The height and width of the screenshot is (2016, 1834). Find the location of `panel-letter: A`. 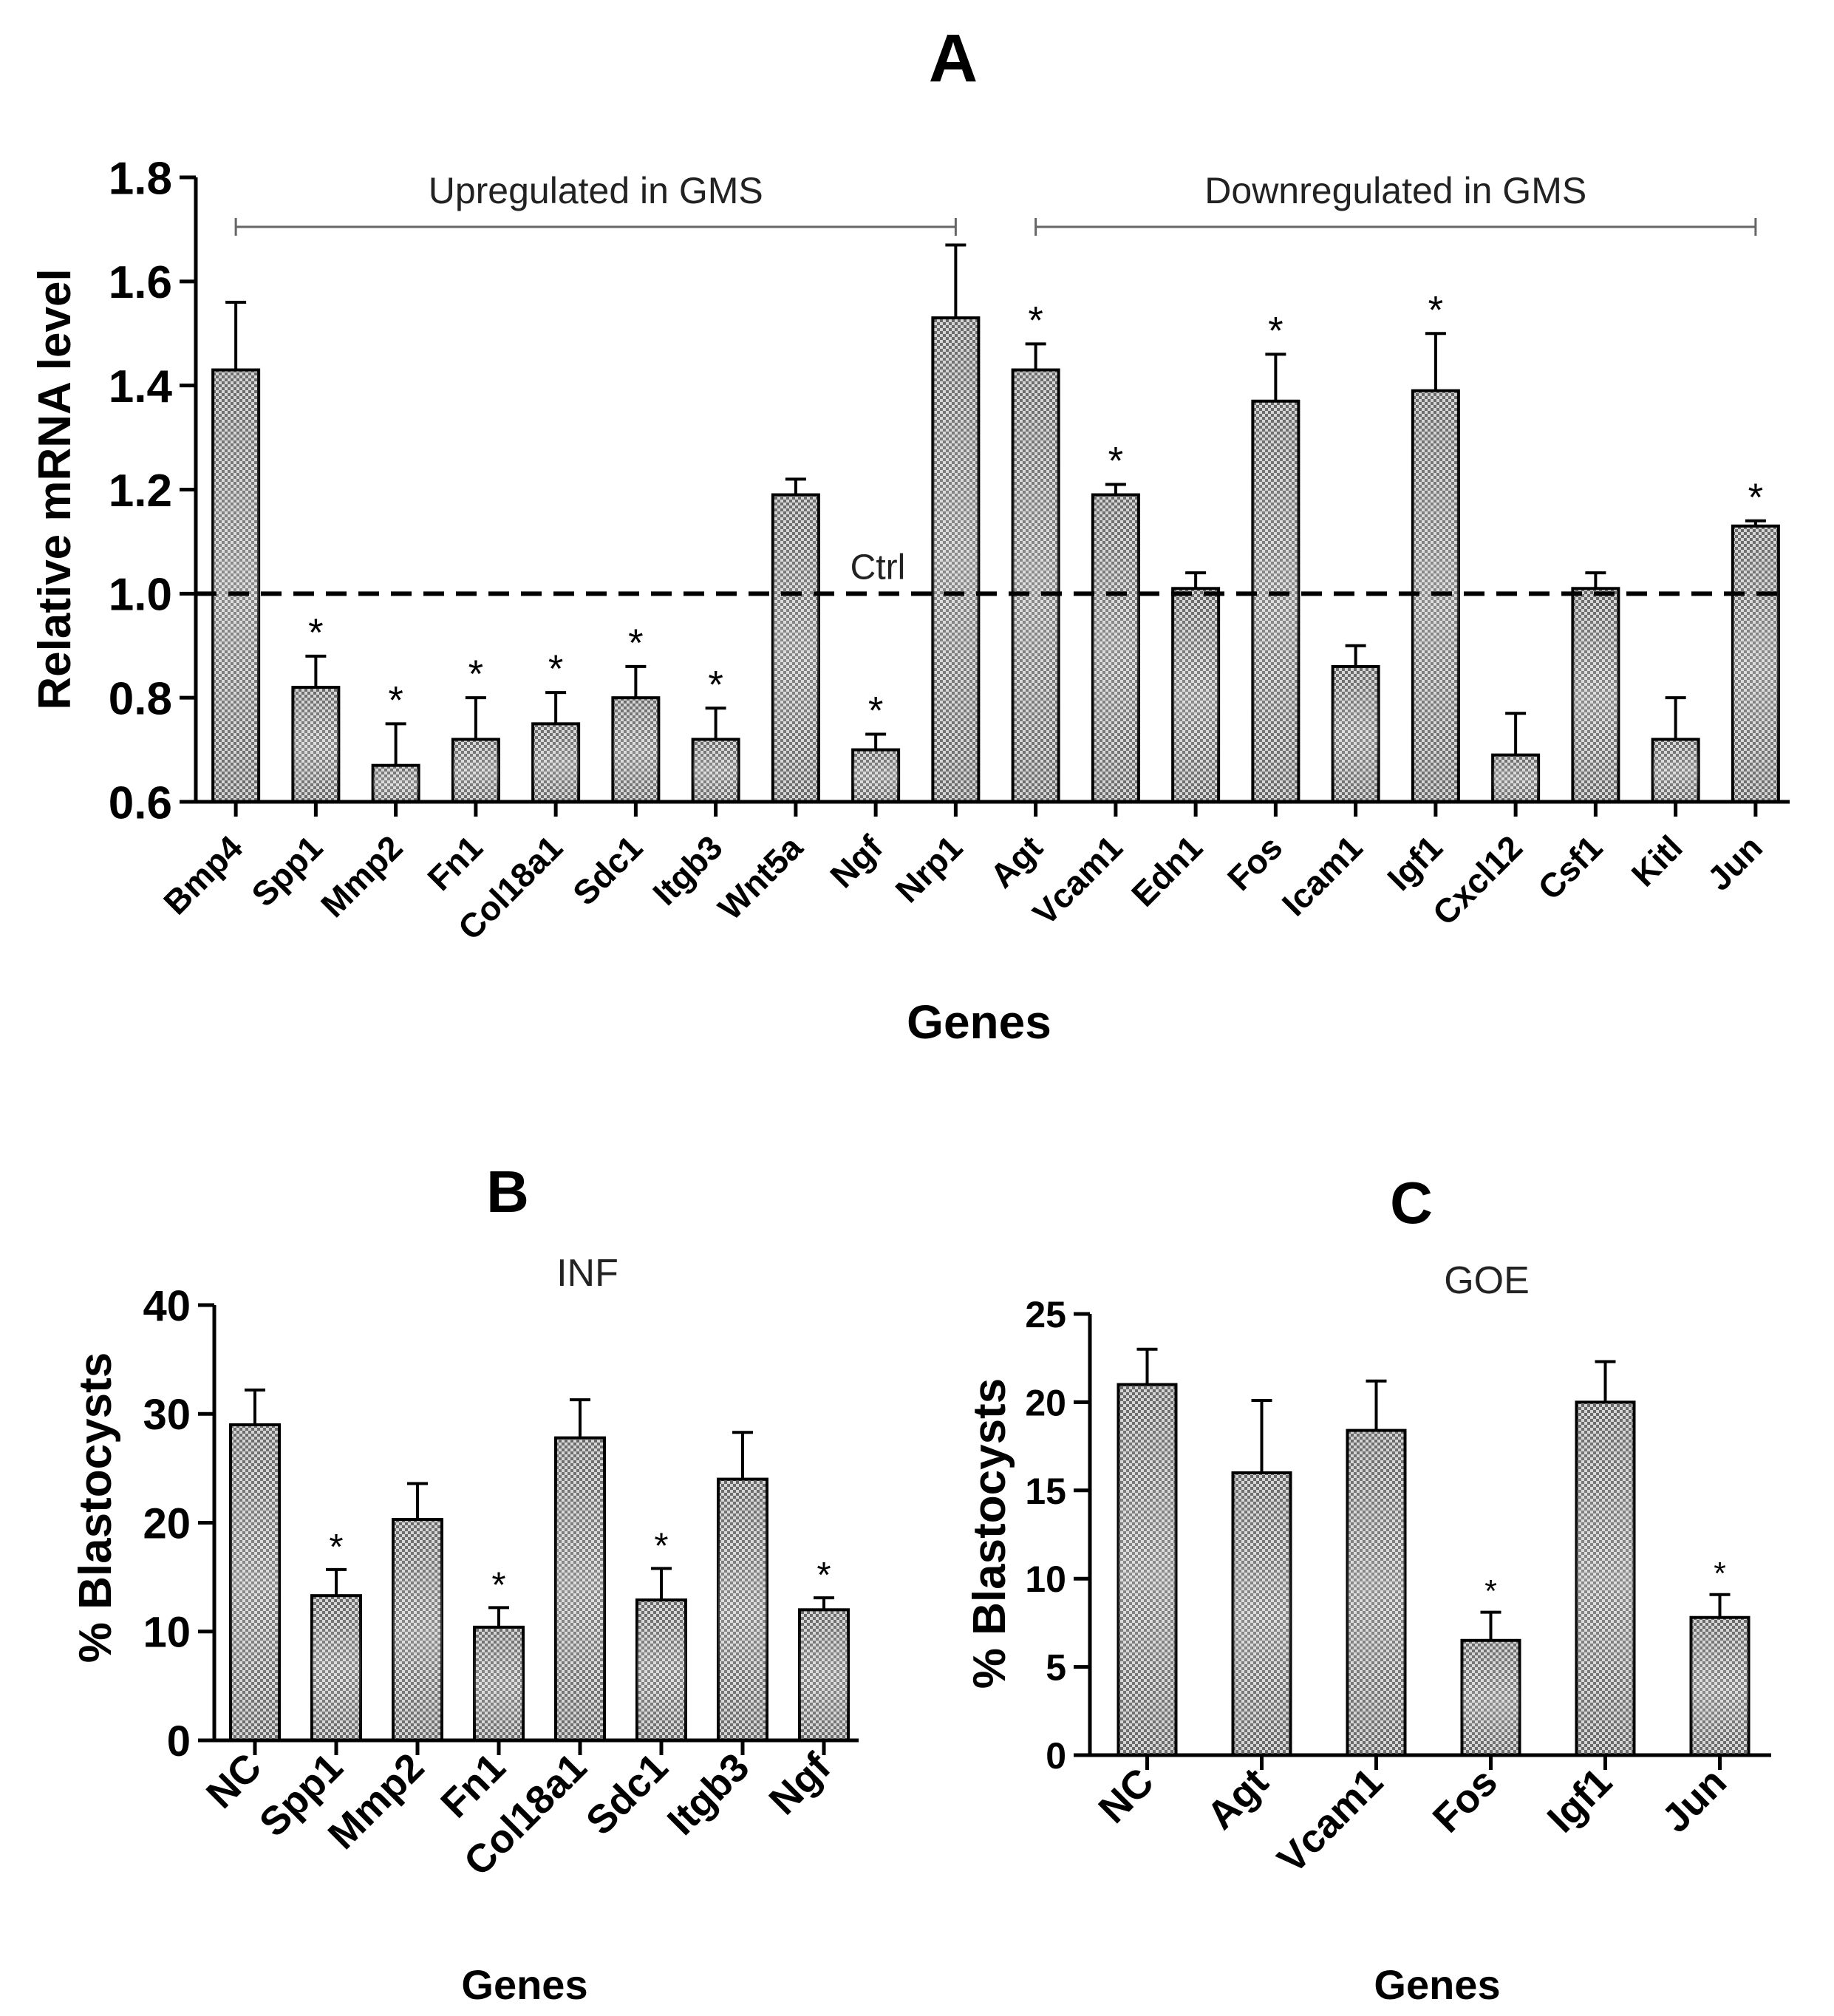

panel-letter: A is located at coordinates (953, 59).